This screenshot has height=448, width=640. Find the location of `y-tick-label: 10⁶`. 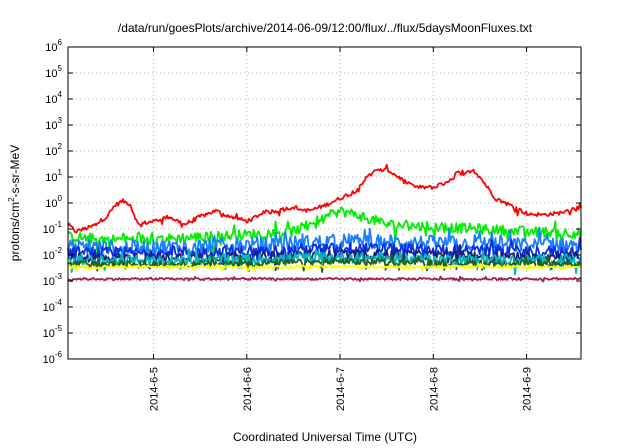

y-tick-label: 10⁶ is located at coordinates (53, 46).